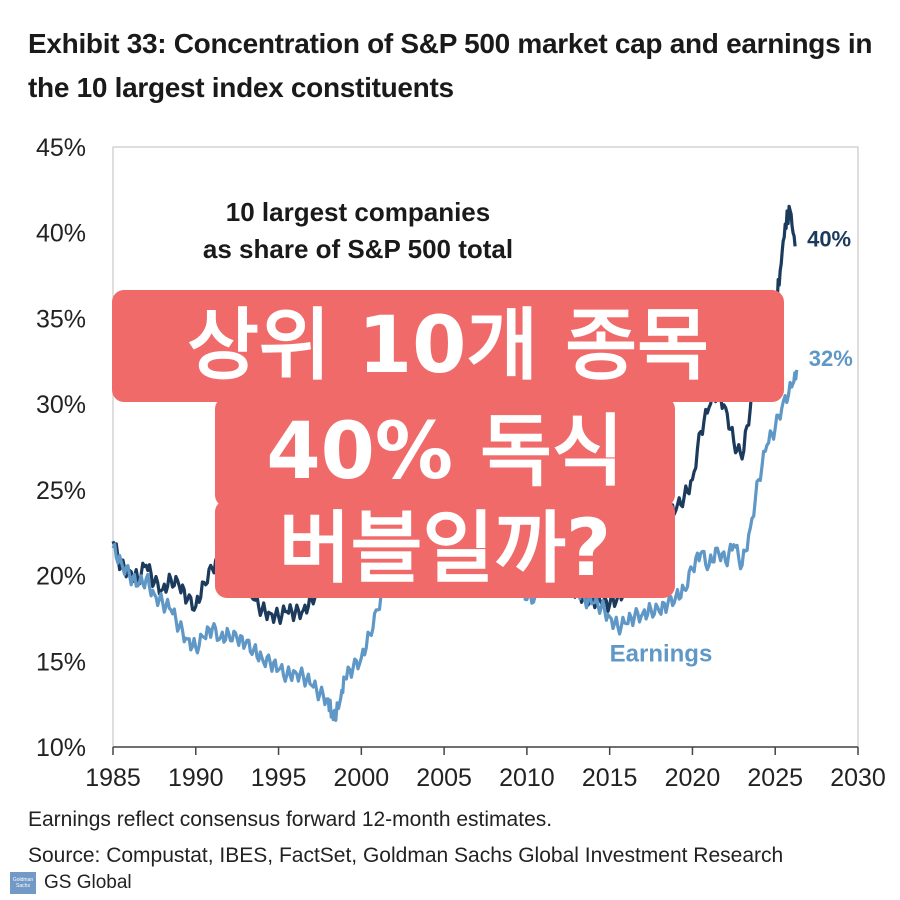  I want to click on brand-name: GS Global, so click(88, 882).